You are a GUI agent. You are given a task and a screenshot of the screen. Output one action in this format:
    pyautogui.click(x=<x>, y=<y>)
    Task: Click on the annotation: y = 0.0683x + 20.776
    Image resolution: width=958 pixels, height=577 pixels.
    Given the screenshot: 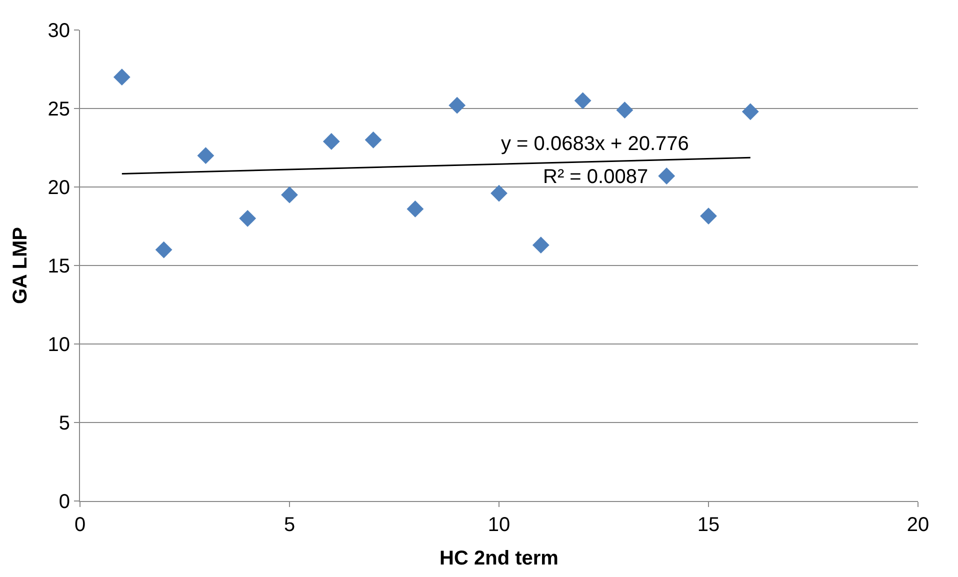 What is the action you would take?
    pyautogui.click(x=595, y=144)
    